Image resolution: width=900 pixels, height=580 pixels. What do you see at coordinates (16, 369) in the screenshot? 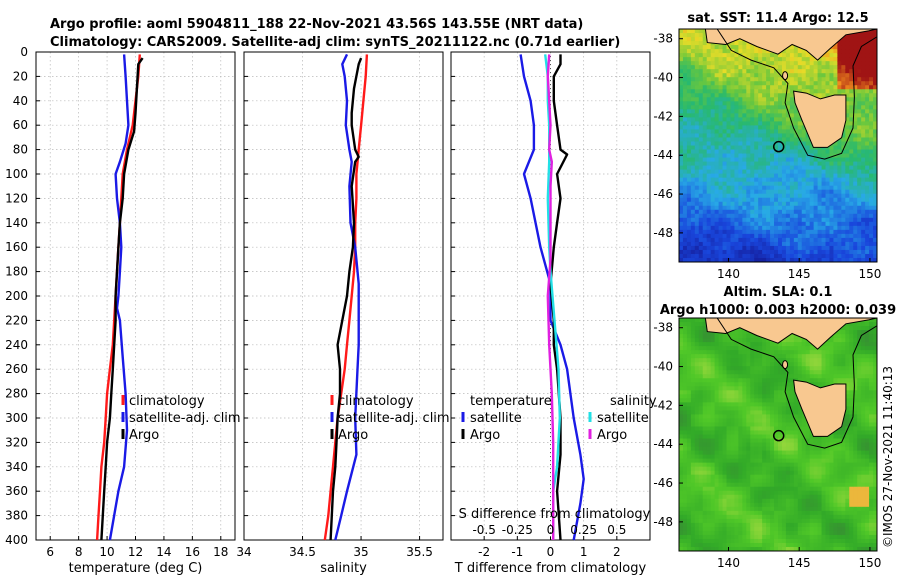
I see `y-tick-label: 260` at bounding box center [16, 369].